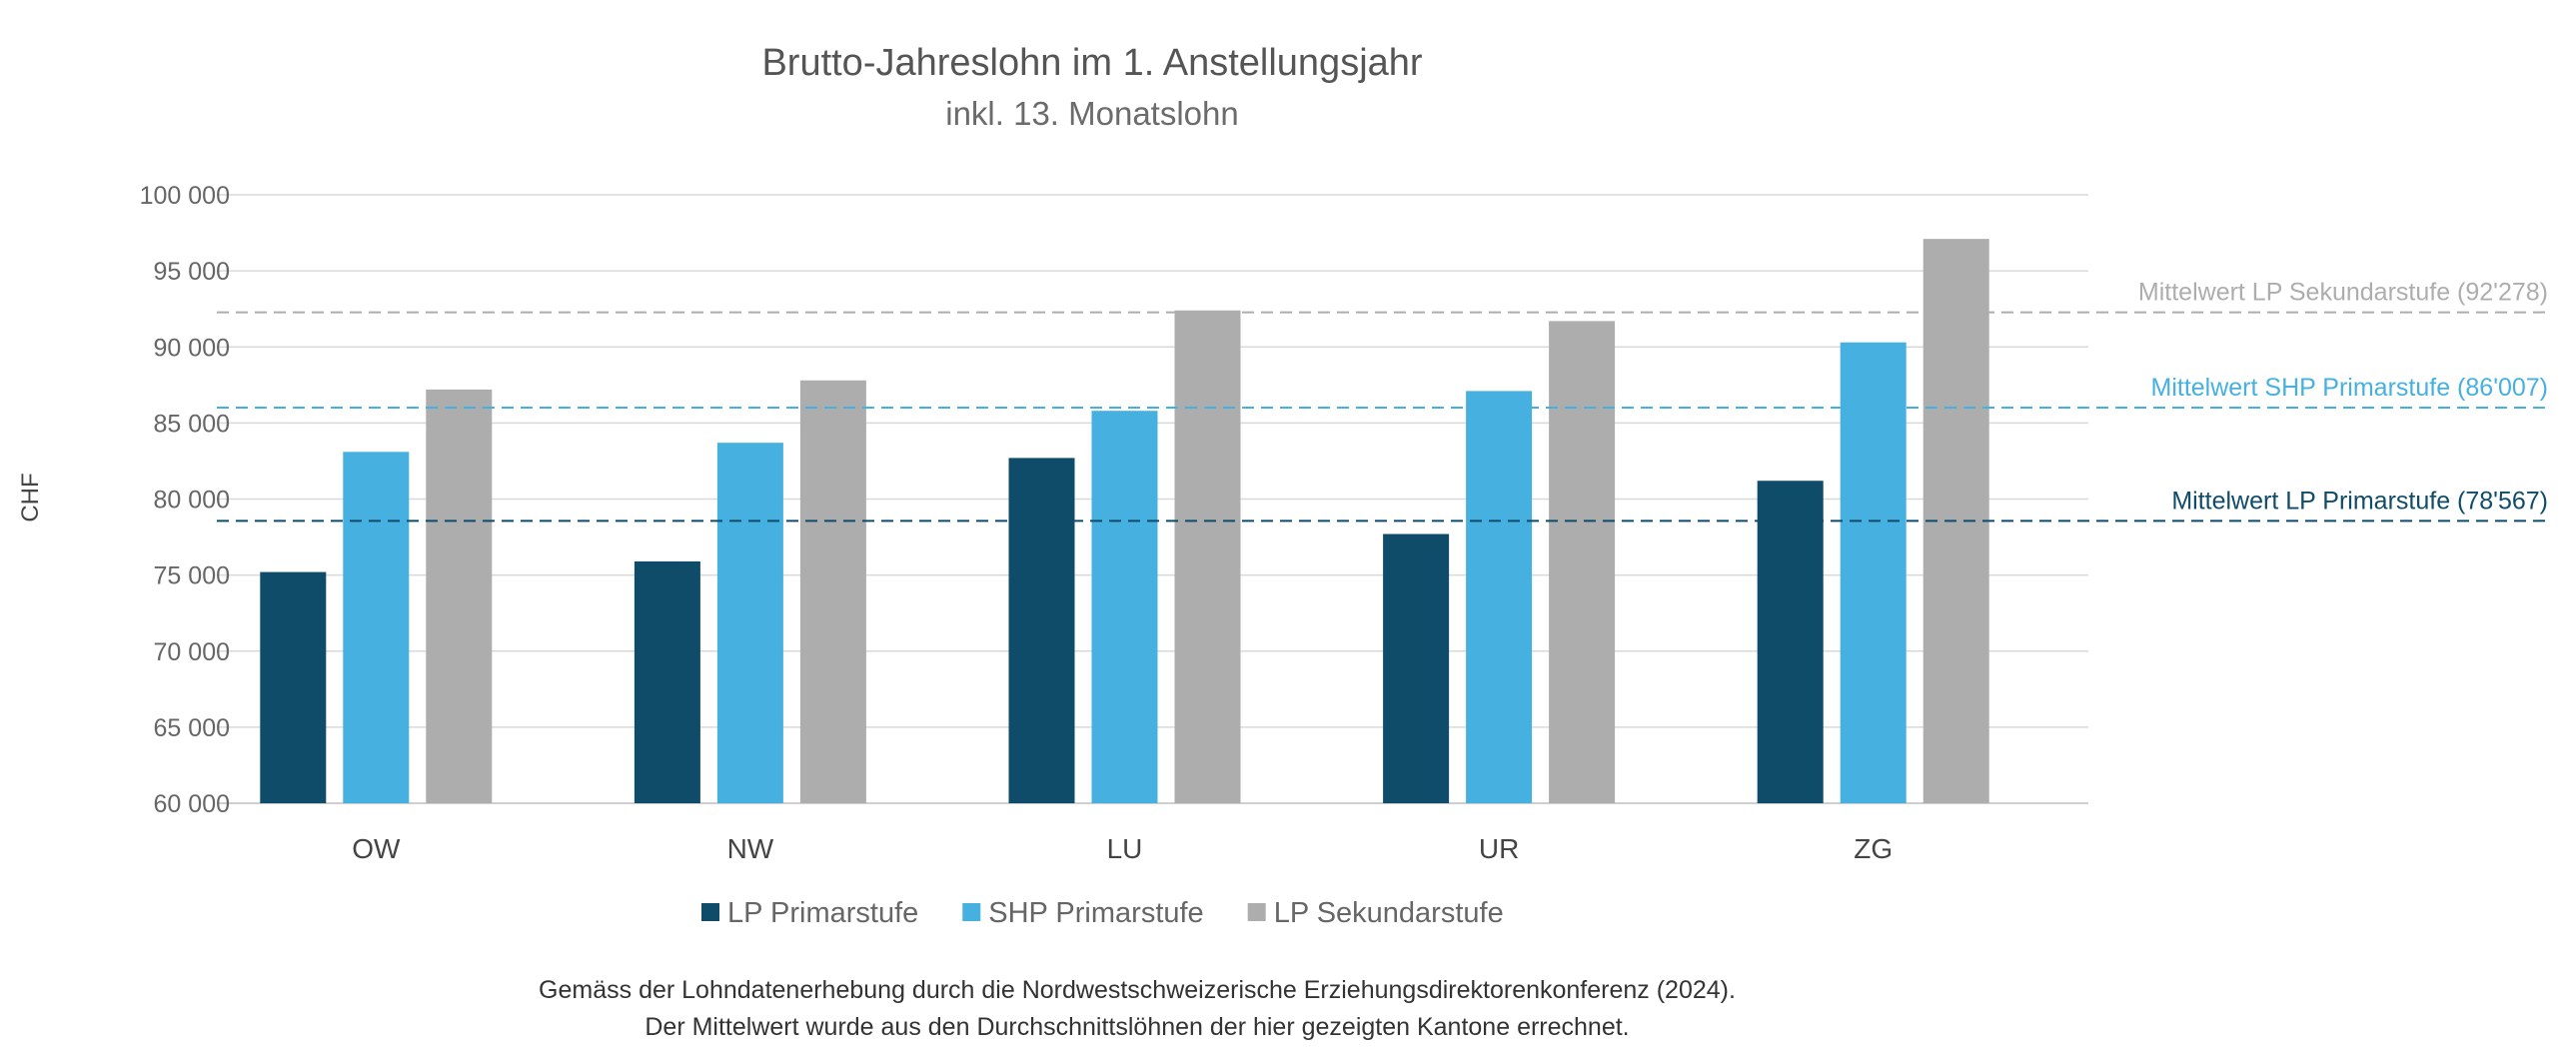  What do you see at coordinates (192, 652) in the screenshot?
I see `y-tick-label: 70 000` at bounding box center [192, 652].